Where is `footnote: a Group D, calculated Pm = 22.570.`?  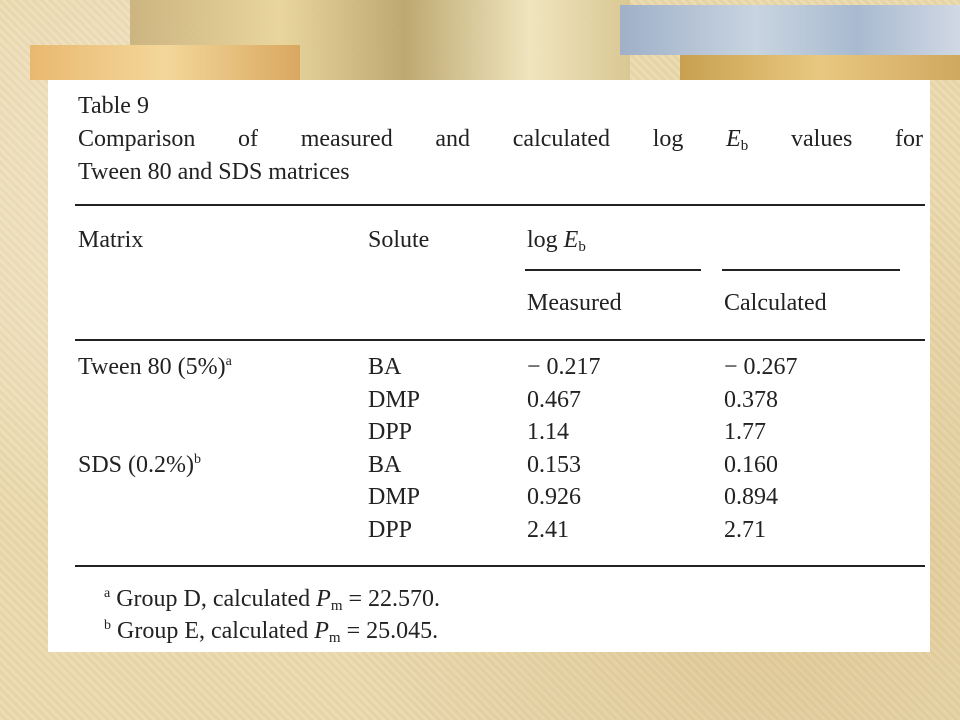
footnote: a Group D, calculated Pm = 22.570. is located at coordinates (272, 600).